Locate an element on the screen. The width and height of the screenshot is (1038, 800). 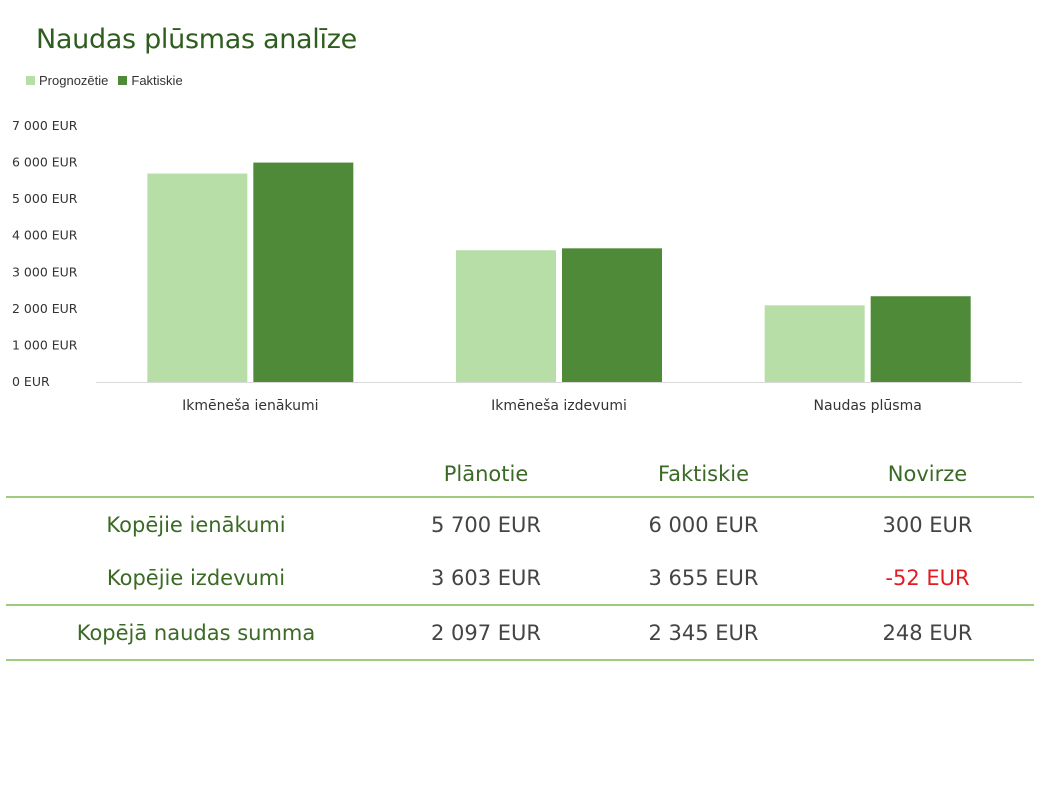
x-category-label: Naudas plūsma is located at coordinates (868, 406).